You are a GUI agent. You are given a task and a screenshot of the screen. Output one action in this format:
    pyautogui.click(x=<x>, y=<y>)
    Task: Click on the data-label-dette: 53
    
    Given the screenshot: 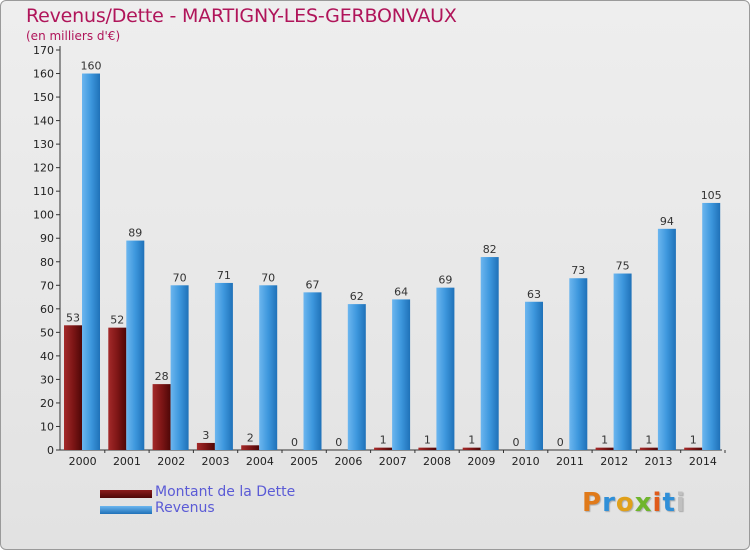 What is the action you would take?
    pyautogui.click(x=73, y=317)
    